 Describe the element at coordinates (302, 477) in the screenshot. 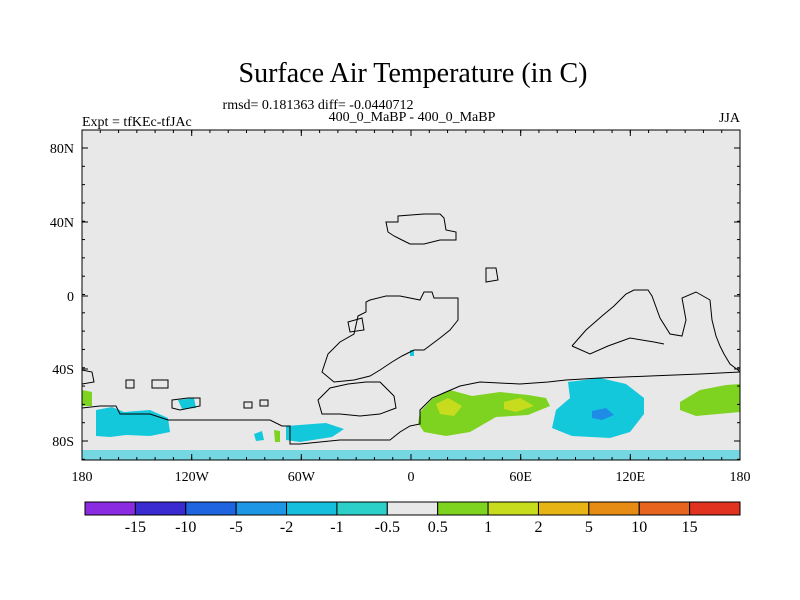

I see `lon-tick-label: 60W` at that location.